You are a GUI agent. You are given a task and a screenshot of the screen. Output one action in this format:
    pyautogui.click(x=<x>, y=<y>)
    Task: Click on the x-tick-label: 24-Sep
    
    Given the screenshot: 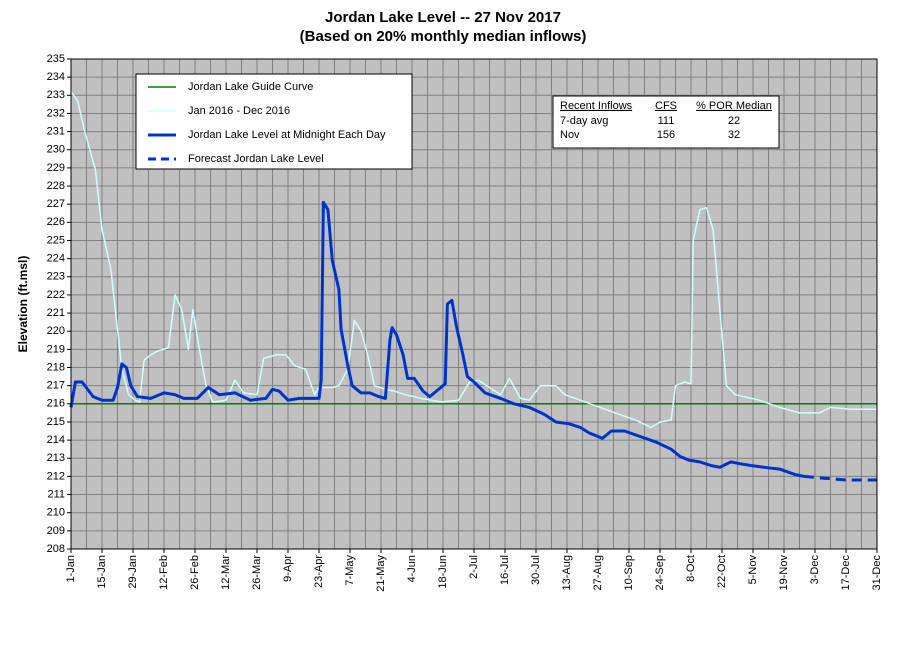 What is the action you would take?
    pyautogui.click(x=660, y=572)
    